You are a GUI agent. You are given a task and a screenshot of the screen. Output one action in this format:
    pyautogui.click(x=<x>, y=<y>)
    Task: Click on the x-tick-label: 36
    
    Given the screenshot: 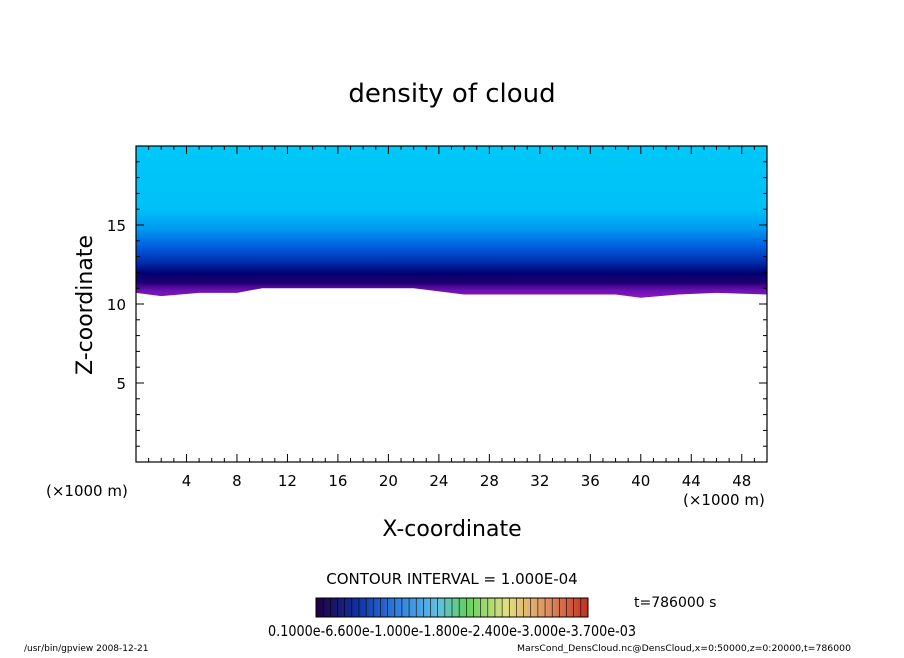 What is the action you would take?
    pyautogui.click(x=590, y=481)
    